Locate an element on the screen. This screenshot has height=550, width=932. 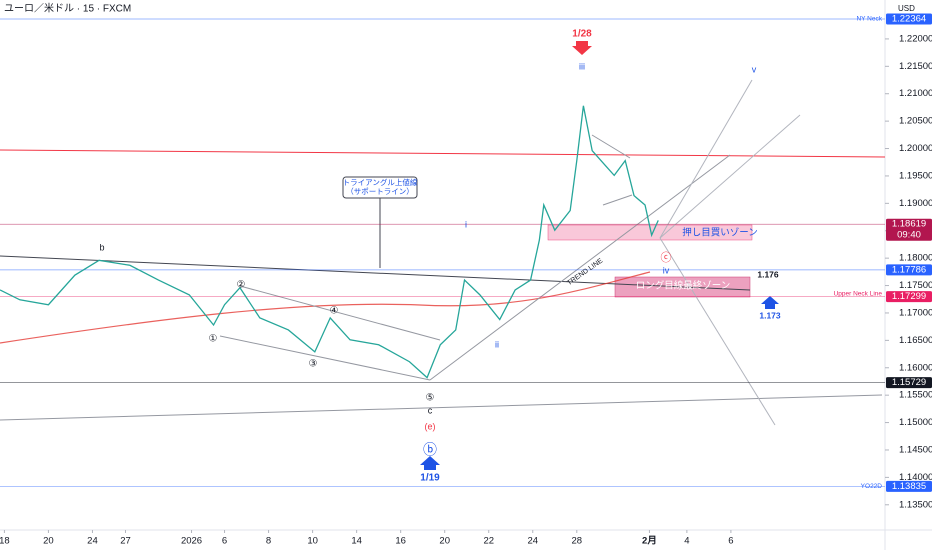
y-tick-label: 1.21500 is located at coordinates (915, 66).